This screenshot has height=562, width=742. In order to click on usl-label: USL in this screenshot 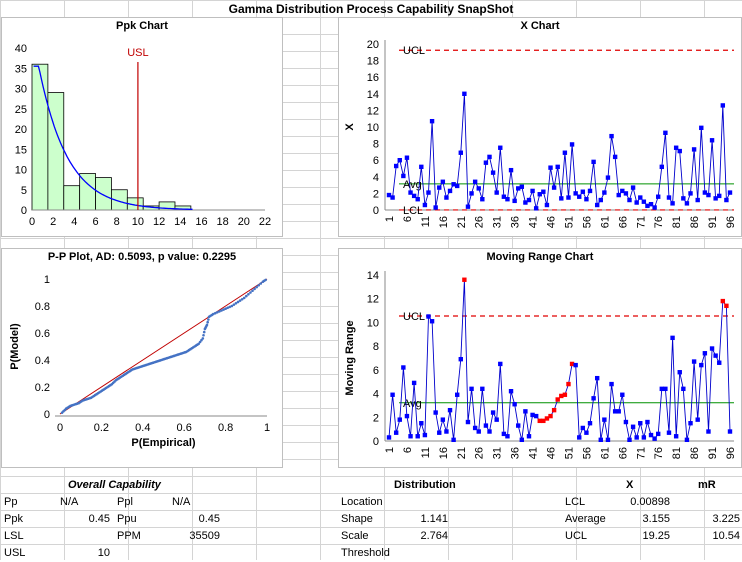, I will do `click(137, 53)`.